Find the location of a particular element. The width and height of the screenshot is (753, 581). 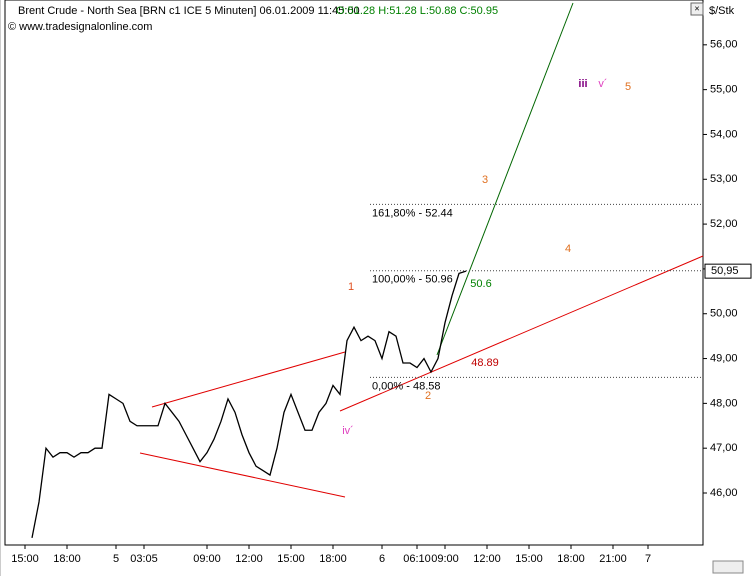

y-tick-label: 50,00 is located at coordinates (724, 314).